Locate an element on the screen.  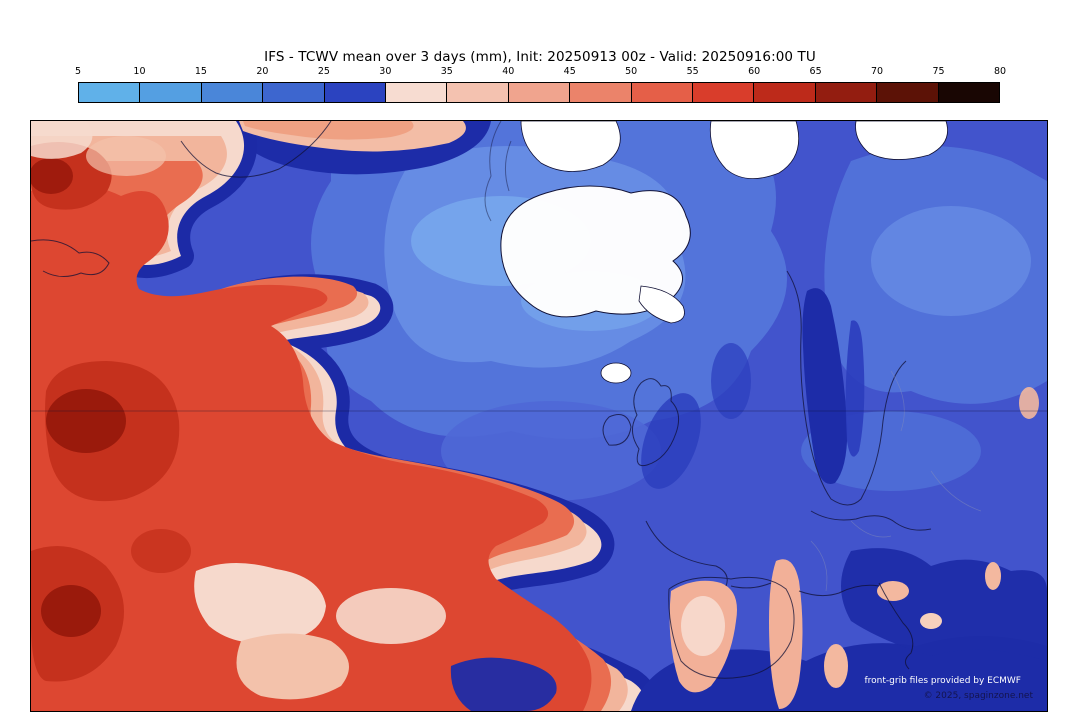
colorbar-tick-label: 60 is located at coordinates (754, 71).